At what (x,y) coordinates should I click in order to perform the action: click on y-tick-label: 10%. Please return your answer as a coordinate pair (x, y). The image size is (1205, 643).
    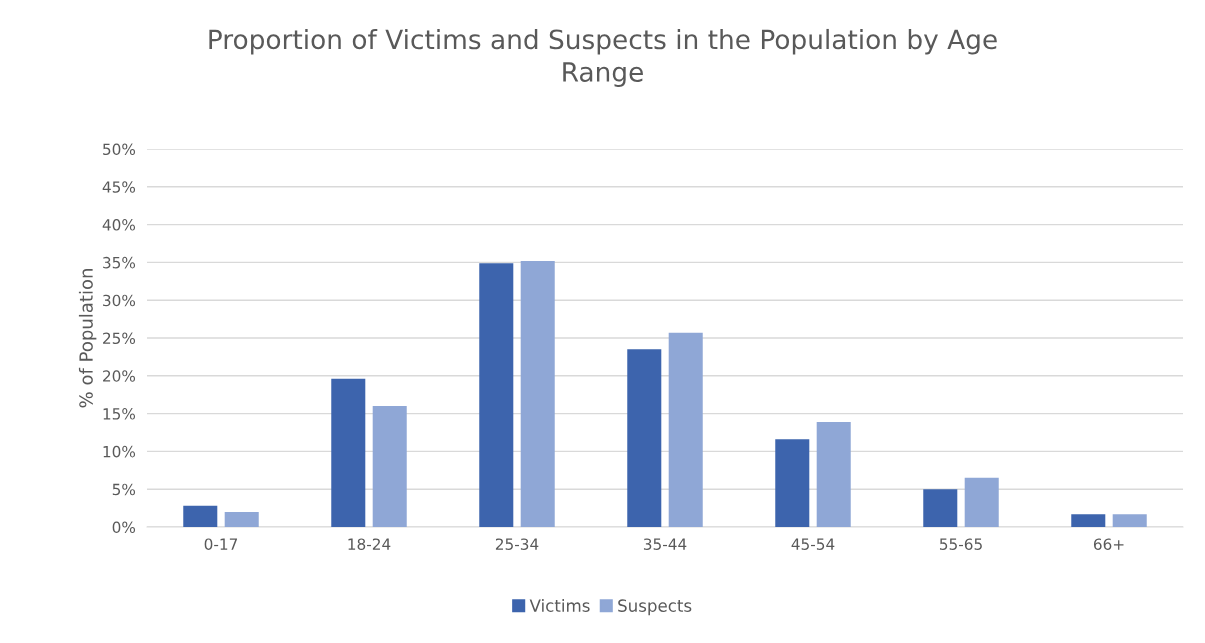
    Looking at the image, I should click on (119, 451).